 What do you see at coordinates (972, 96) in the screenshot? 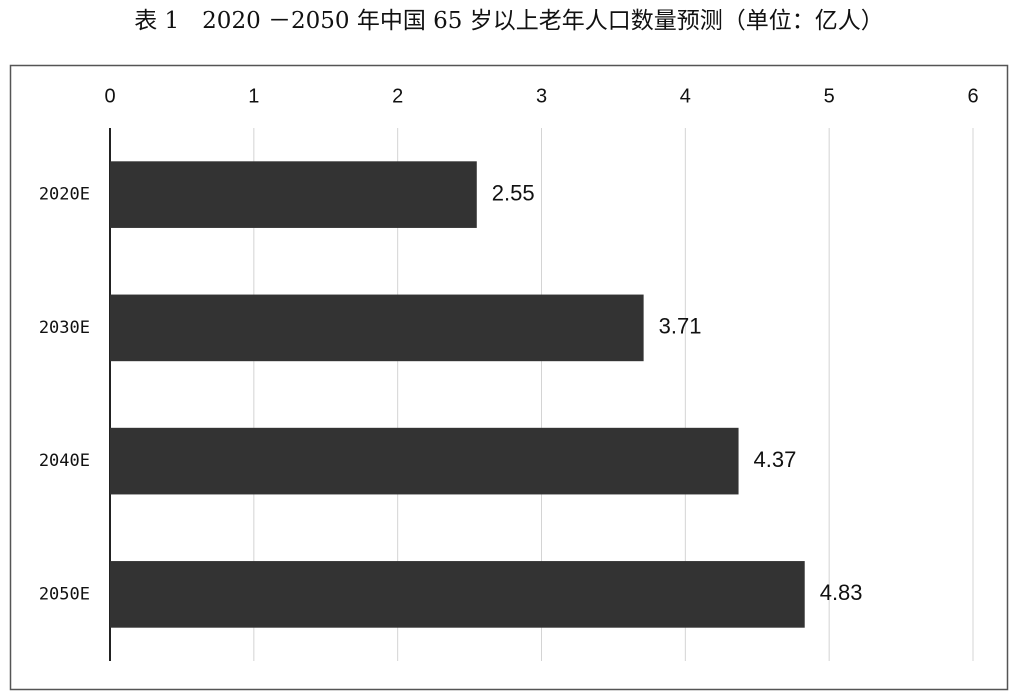
I see `x-tick-label: 6` at bounding box center [972, 96].